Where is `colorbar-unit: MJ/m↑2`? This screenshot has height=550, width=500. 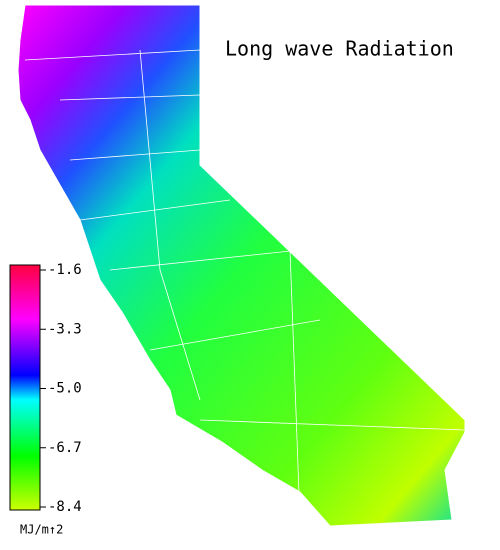
colorbar-unit: MJ/m↑2 is located at coordinates (41, 530).